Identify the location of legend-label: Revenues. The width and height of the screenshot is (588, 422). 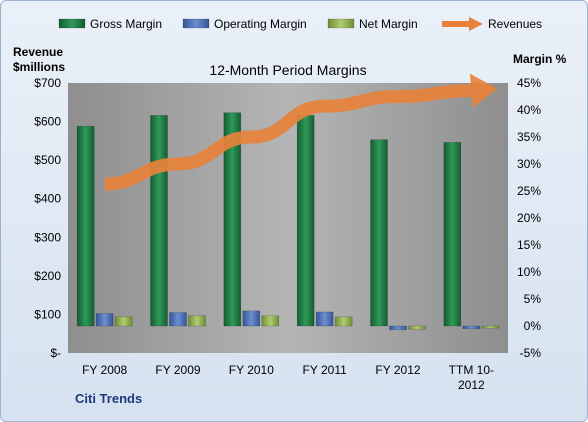
(515, 24).